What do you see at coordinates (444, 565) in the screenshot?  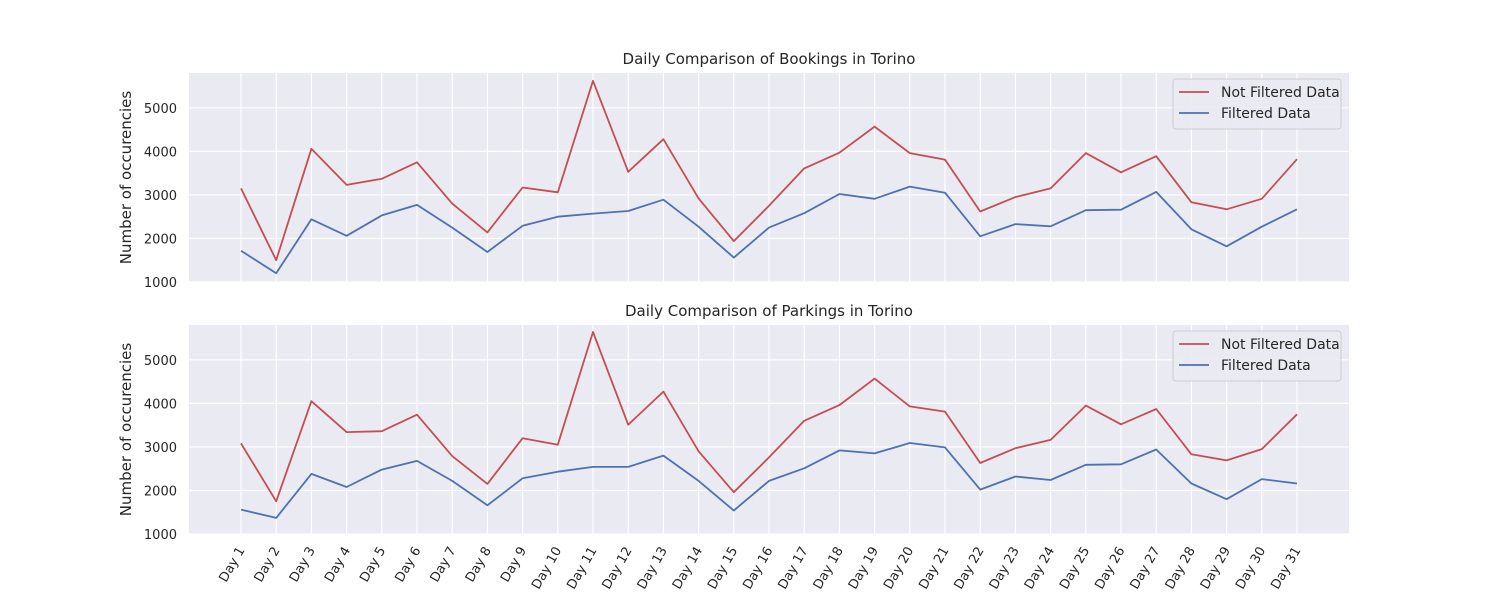 I see `x-tick-label: Day 7` at bounding box center [444, 565].